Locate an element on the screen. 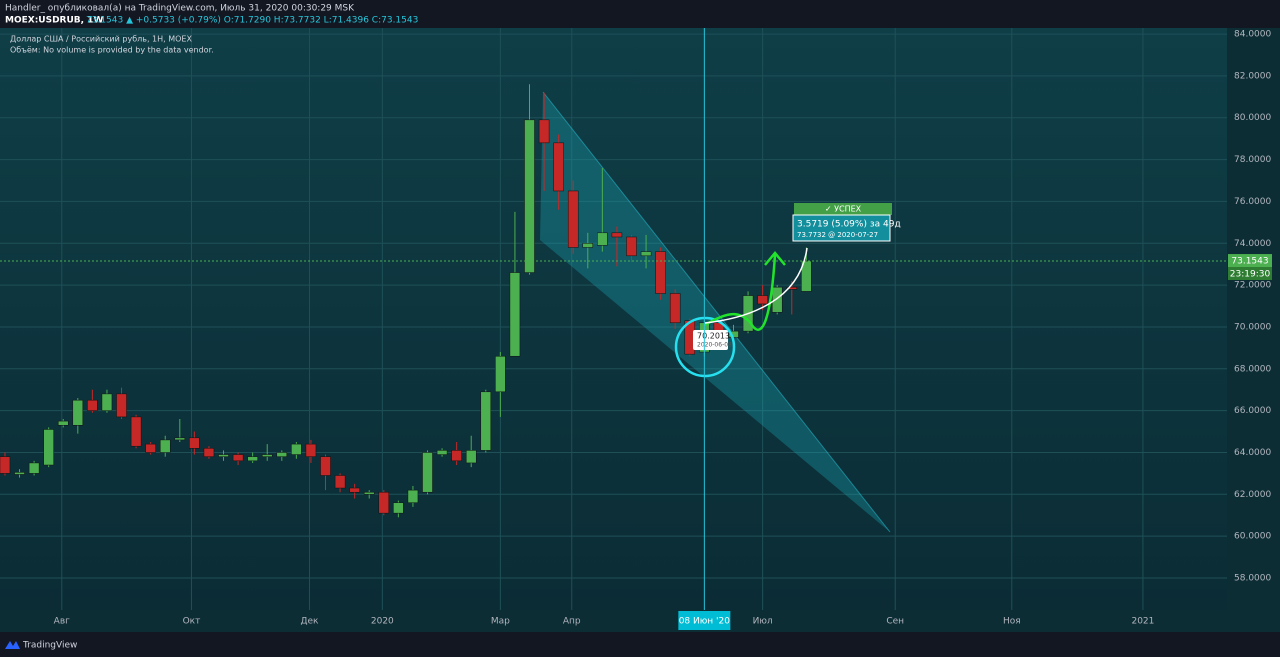  x-tick-label: 2021 is located at coordinates (1142, 622).